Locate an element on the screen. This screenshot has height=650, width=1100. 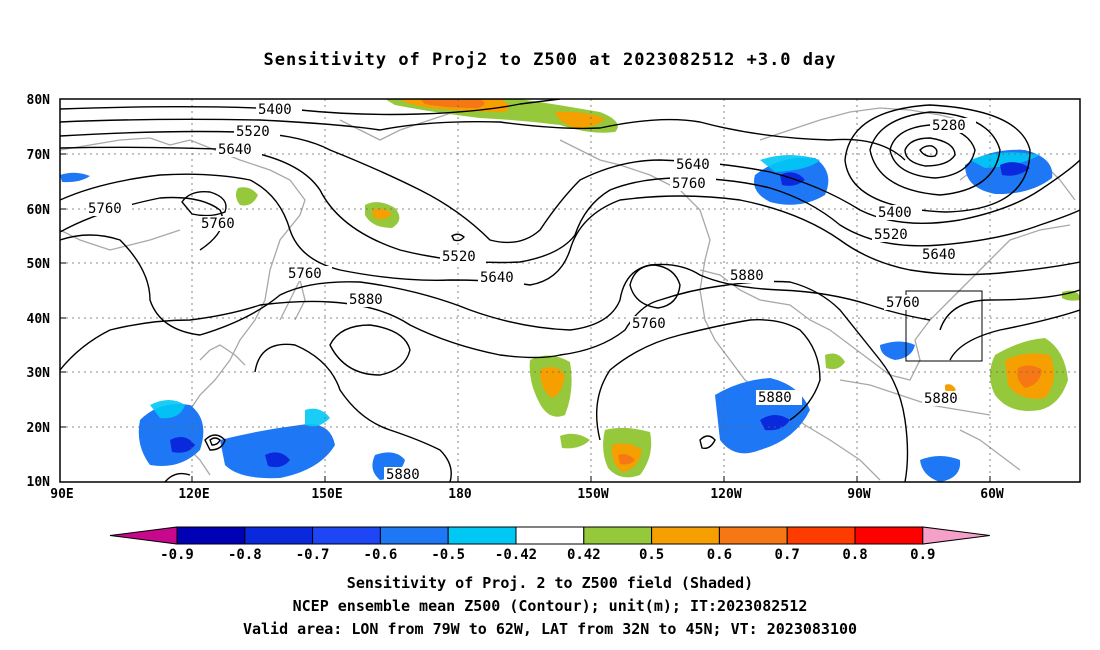
lon-label: 120W is located at coordinates (725, 494).